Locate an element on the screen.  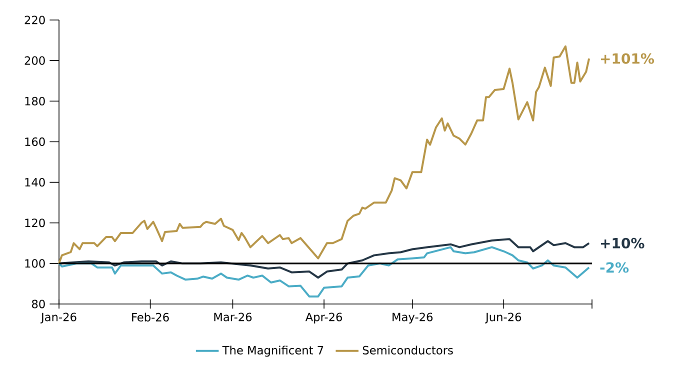
y-tick-label: 100 is located at coordinates (35, 263).